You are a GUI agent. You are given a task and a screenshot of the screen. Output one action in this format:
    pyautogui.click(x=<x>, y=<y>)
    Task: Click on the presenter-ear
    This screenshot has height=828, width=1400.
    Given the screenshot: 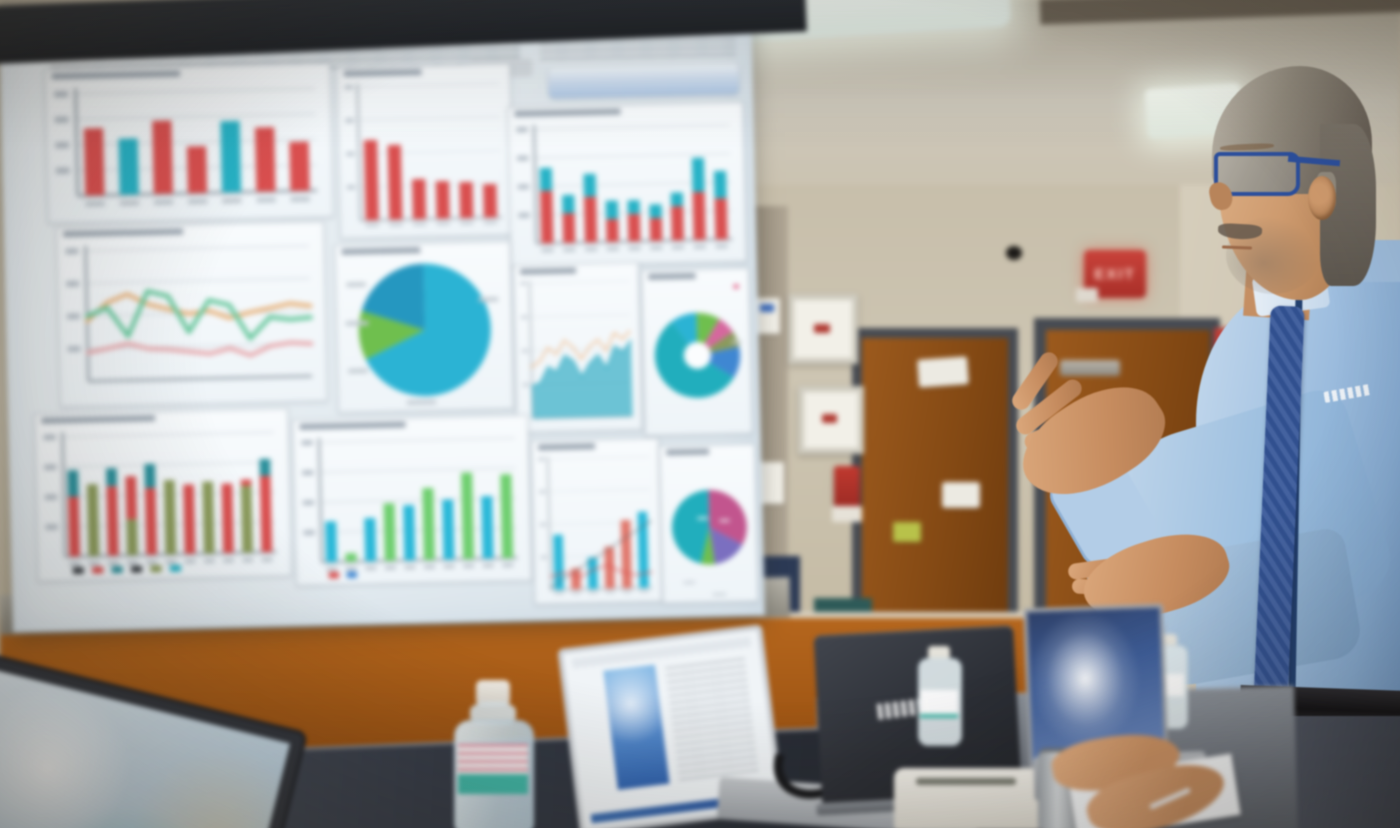 What is the action you would take?
    pyautogui.click(x=1322, y=198)
    